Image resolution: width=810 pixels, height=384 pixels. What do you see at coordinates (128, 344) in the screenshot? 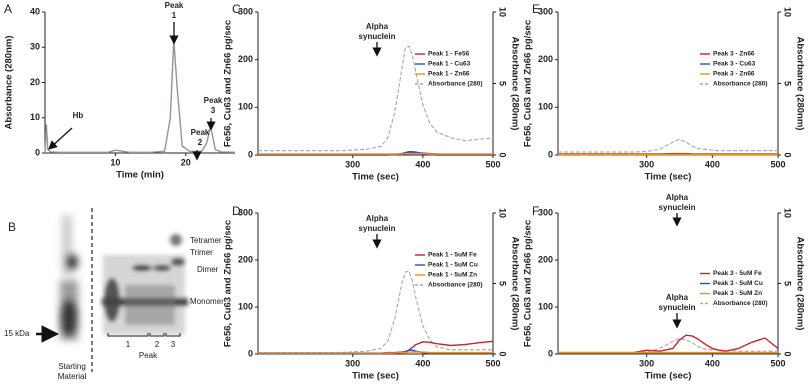
I see `lane-label: 1` at bounding box center [128, 344].